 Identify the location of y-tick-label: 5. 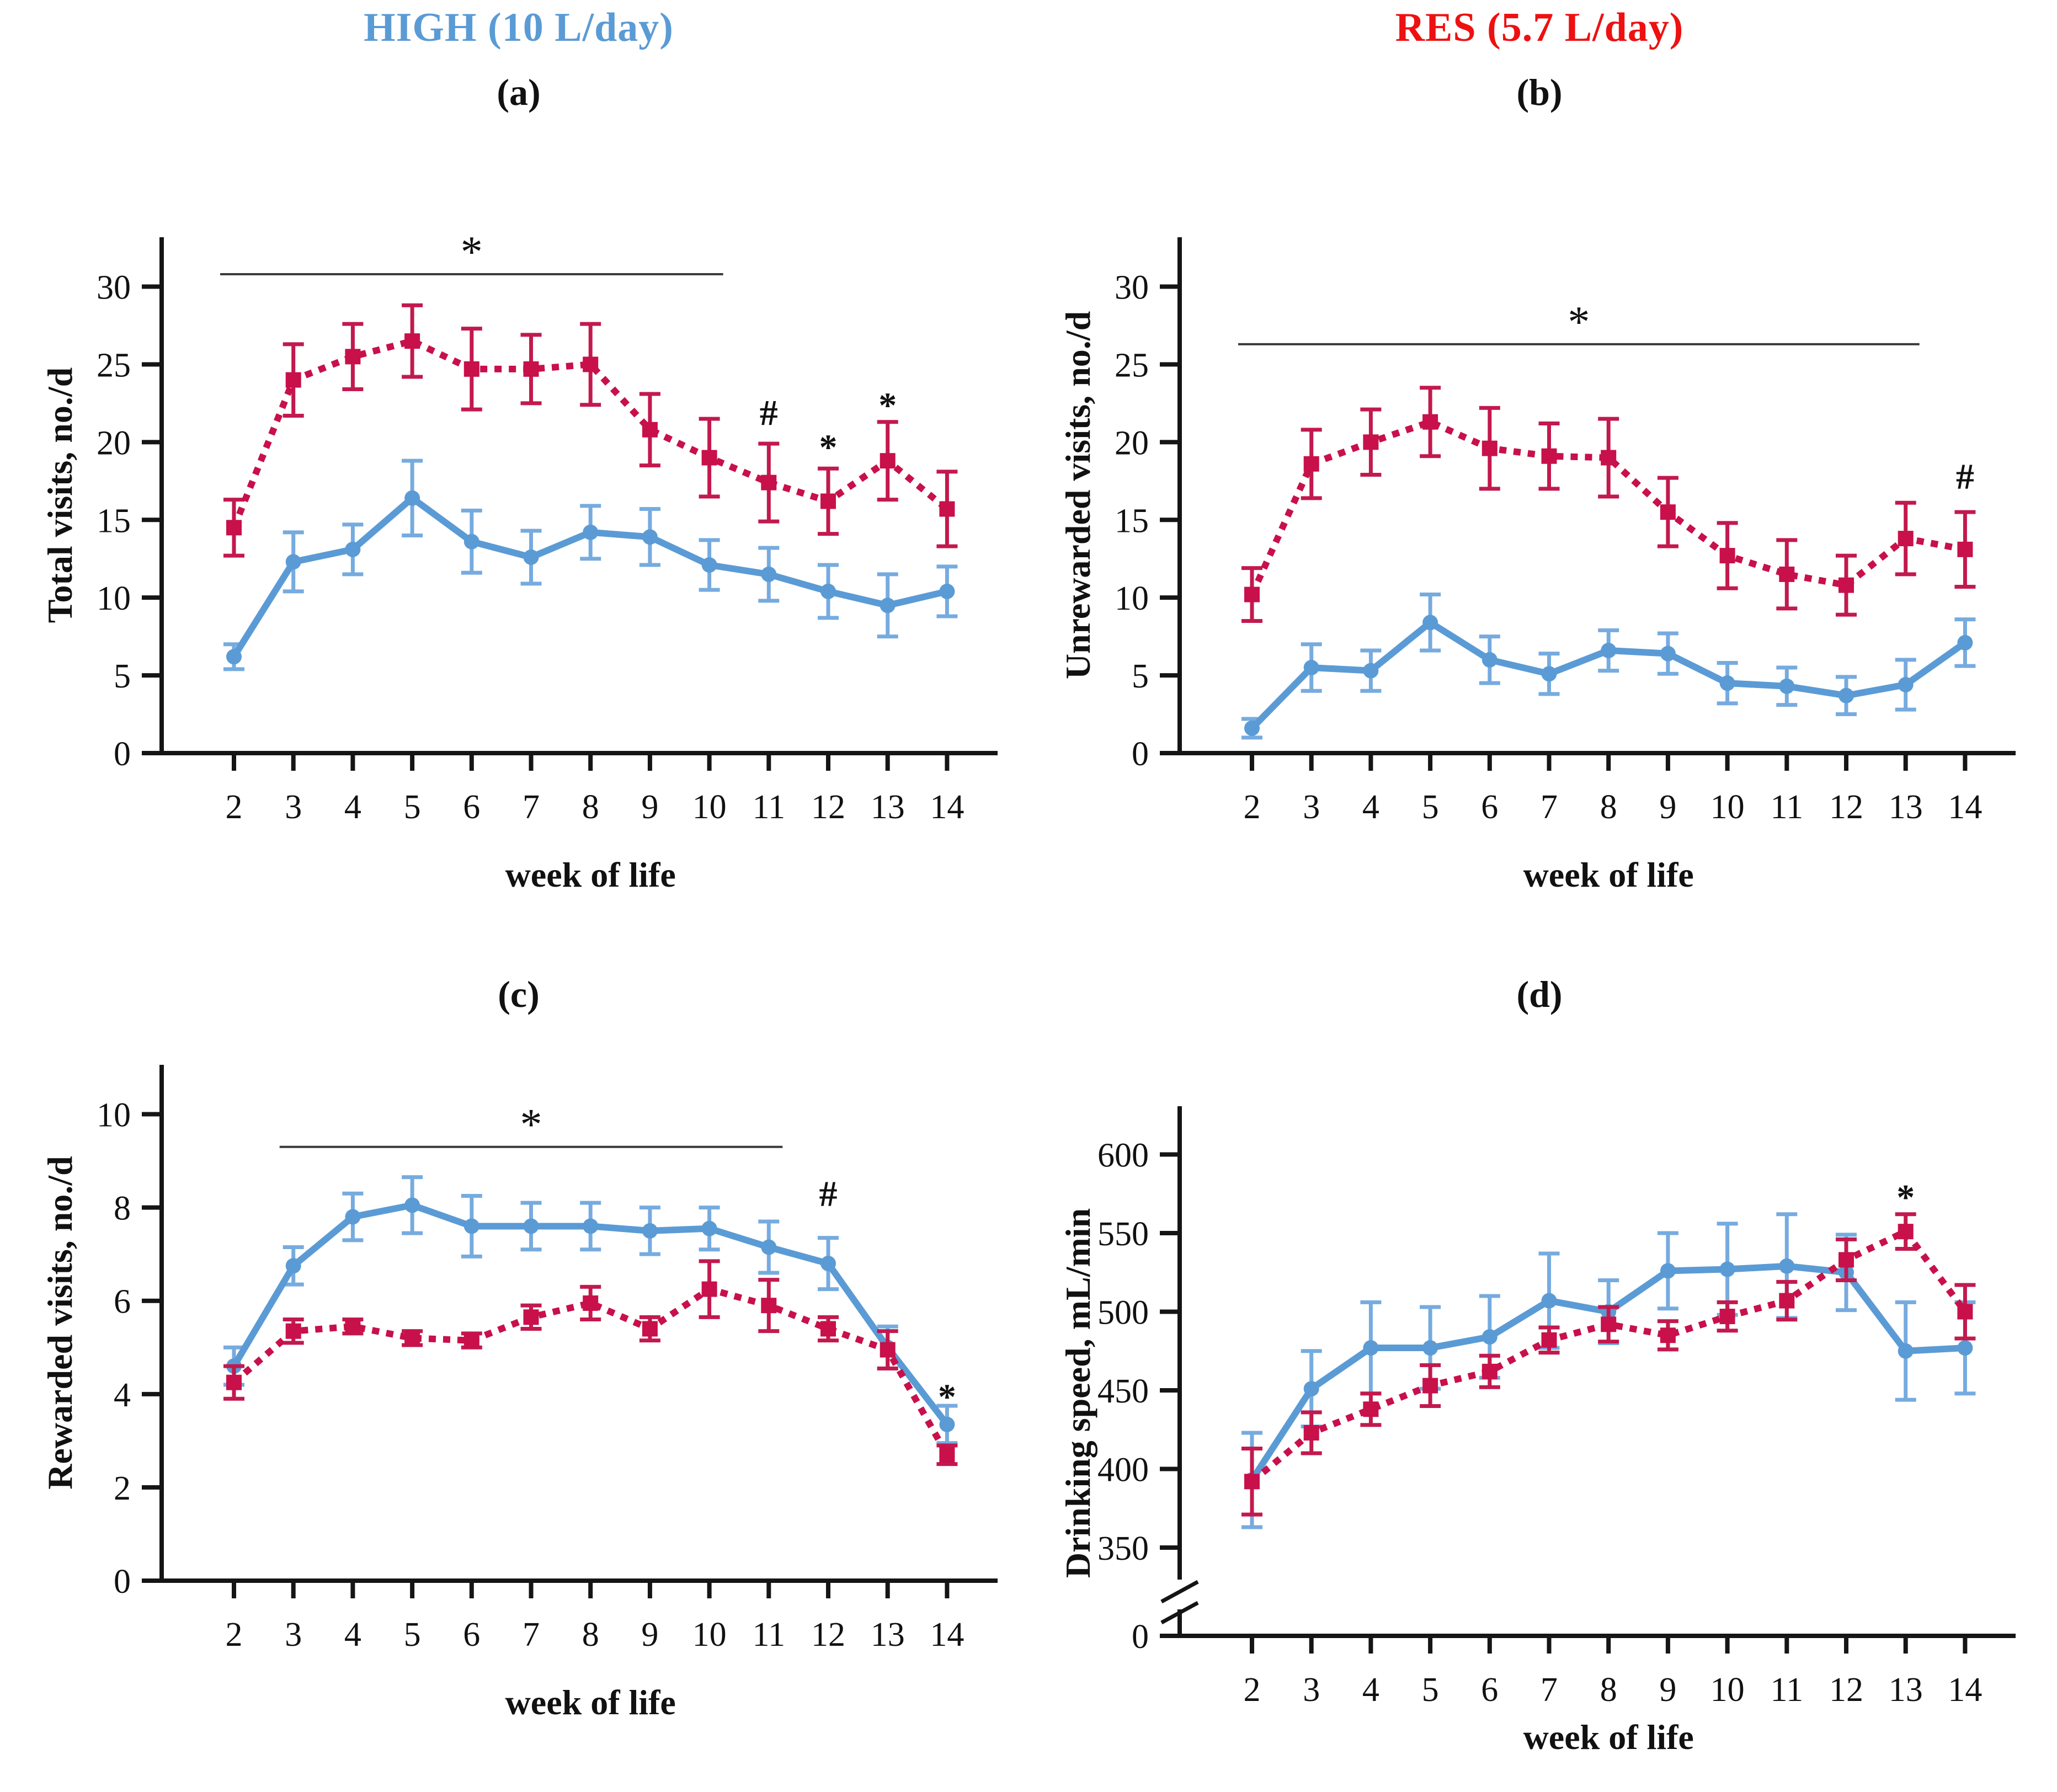
(122, 676).